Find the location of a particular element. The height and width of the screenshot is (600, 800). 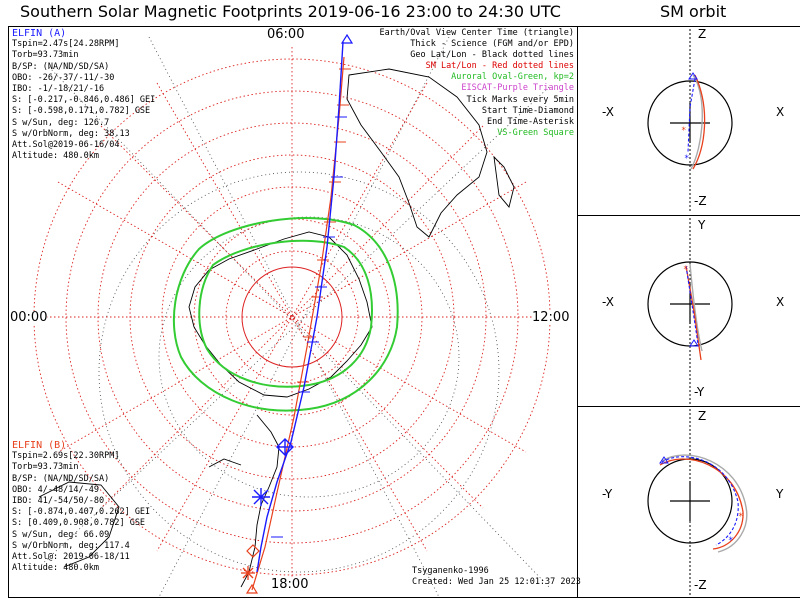

elfin-a-end-asterisk is located at coordinates (261, 497).